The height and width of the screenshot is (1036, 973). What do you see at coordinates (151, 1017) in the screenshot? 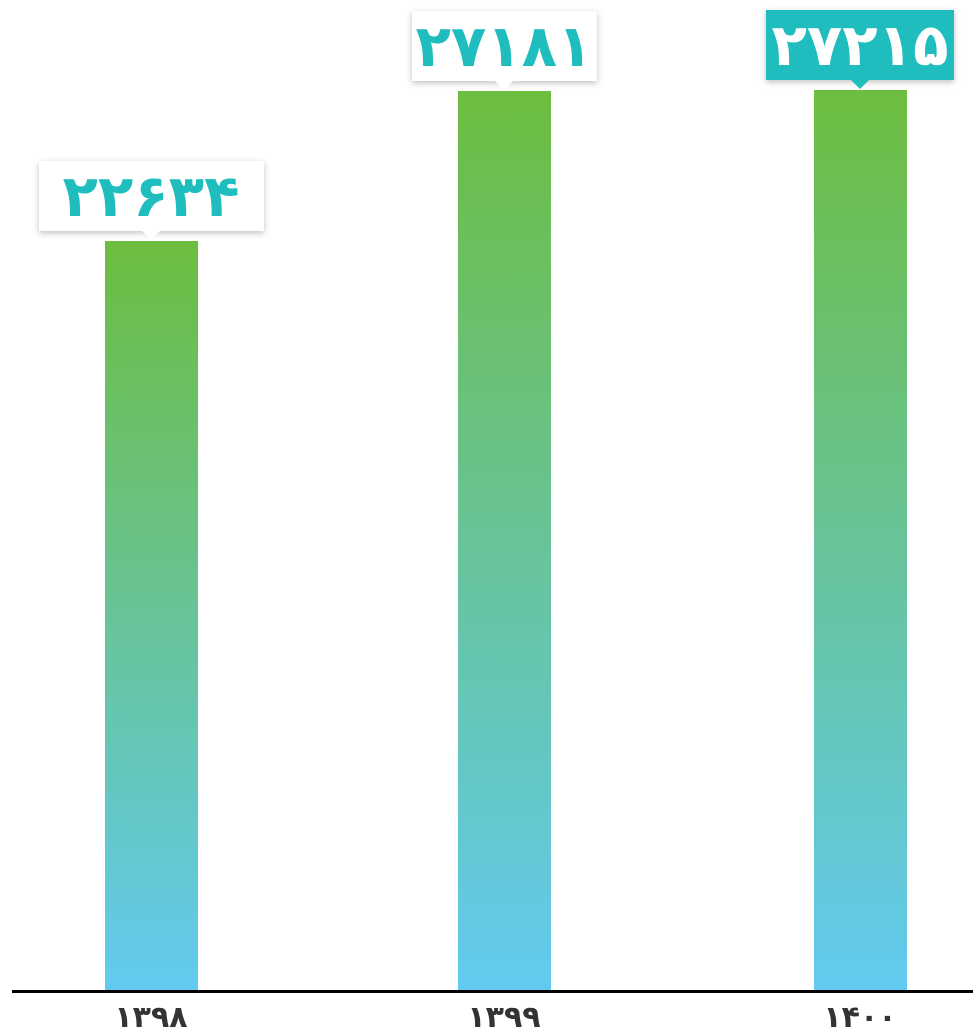
I see `x-tick-label-0: ۱۳۹۸` at bounding box center [151, 1017].